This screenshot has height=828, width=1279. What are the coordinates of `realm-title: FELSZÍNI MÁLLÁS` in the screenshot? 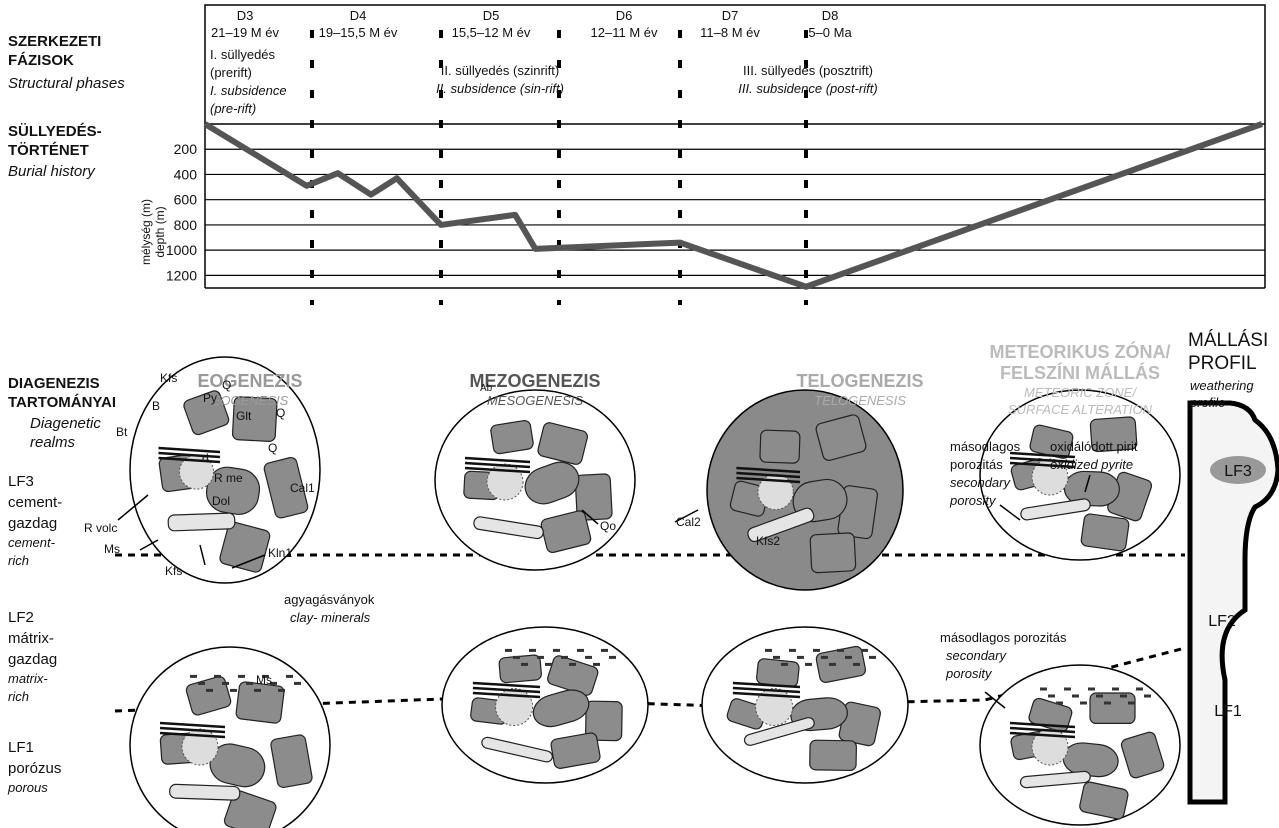 It's located at (1080, 372).